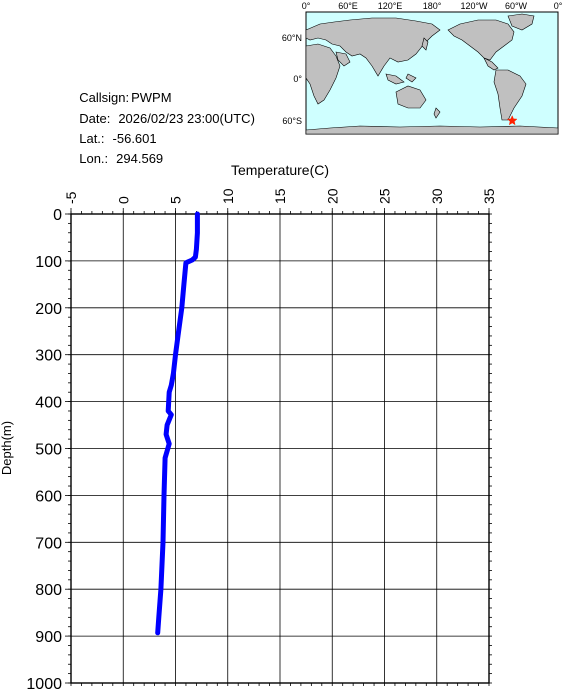  What do you see at coordinates (385, 196) in the screenshot?
I see `x-tick-label: 25` at bounding box center [385, 196].